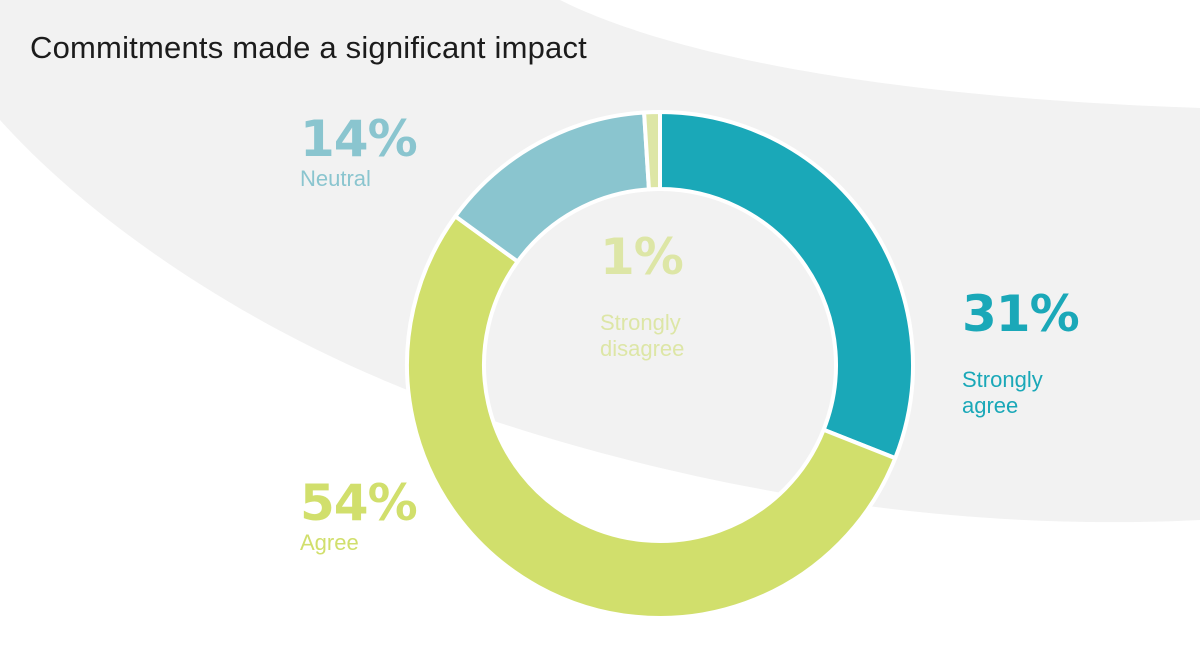 This screenshot has height=647, width=1200. Describe the element at coordinates (1021, 314) in the screenshot. I see `value-label-strongly-agree: 31%` at that location.